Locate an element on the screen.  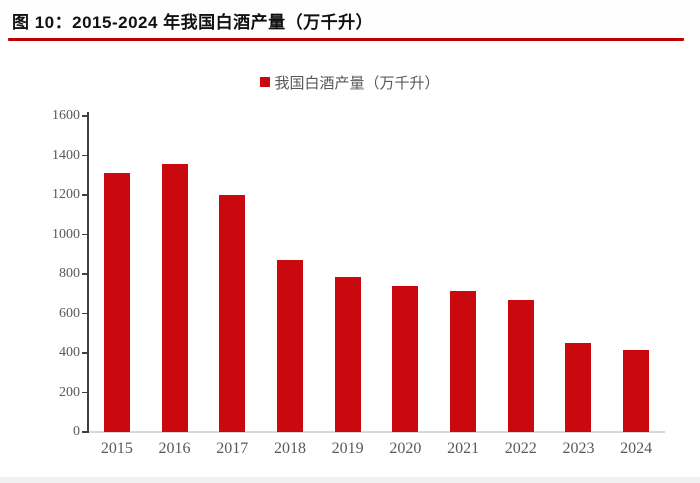
title-underline-rule is located at coordinates (346, 39).